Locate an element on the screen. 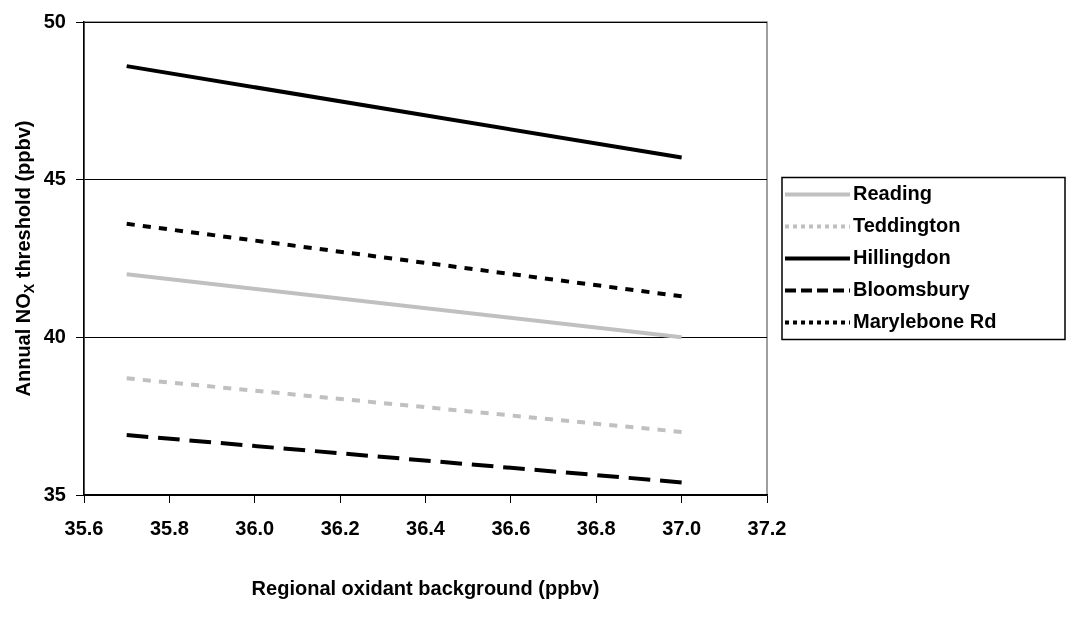 This screenshot has height=627, width=1067. x-axis-title: Regional oxidant background (ppbv) is located at coordinates (425, 587).